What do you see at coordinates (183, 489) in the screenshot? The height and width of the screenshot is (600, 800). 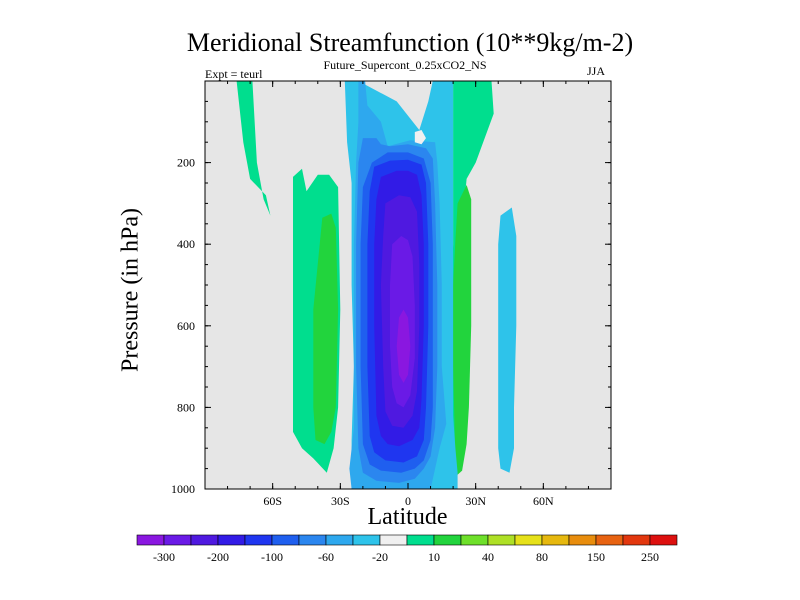 I see `y-tick-label: 1000` at bounding box center [183, 489].